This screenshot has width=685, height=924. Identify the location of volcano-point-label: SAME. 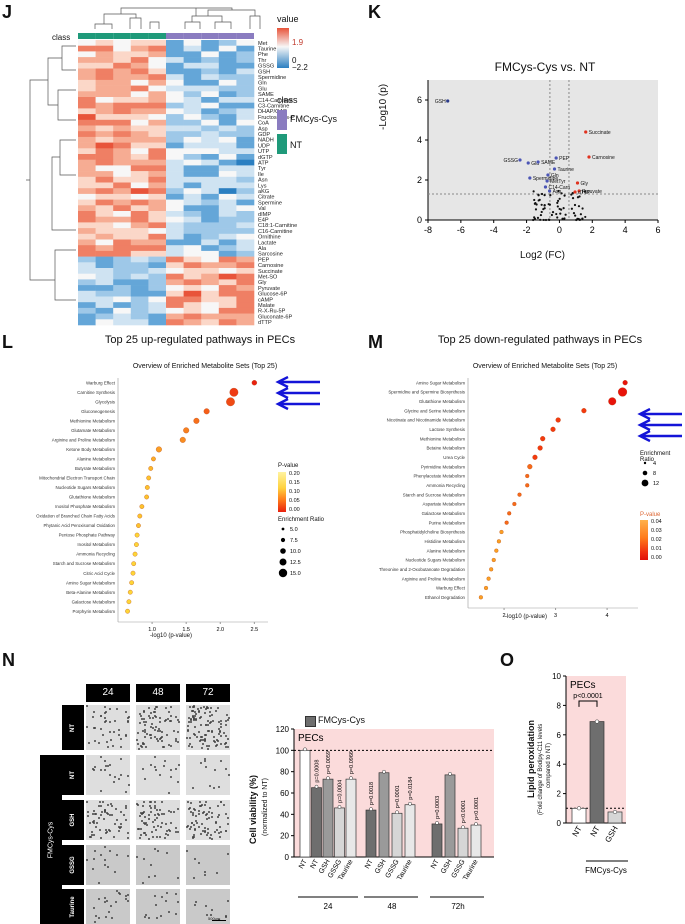
(548, 163).